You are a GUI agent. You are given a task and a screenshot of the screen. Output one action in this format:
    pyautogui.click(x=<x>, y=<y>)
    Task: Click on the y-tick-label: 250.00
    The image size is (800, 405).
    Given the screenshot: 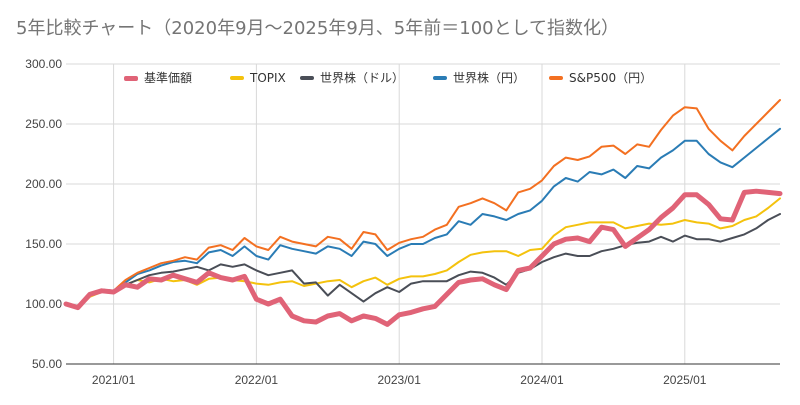 What is the action you would take?
    pyautogui.click(x=43, y=124)
    